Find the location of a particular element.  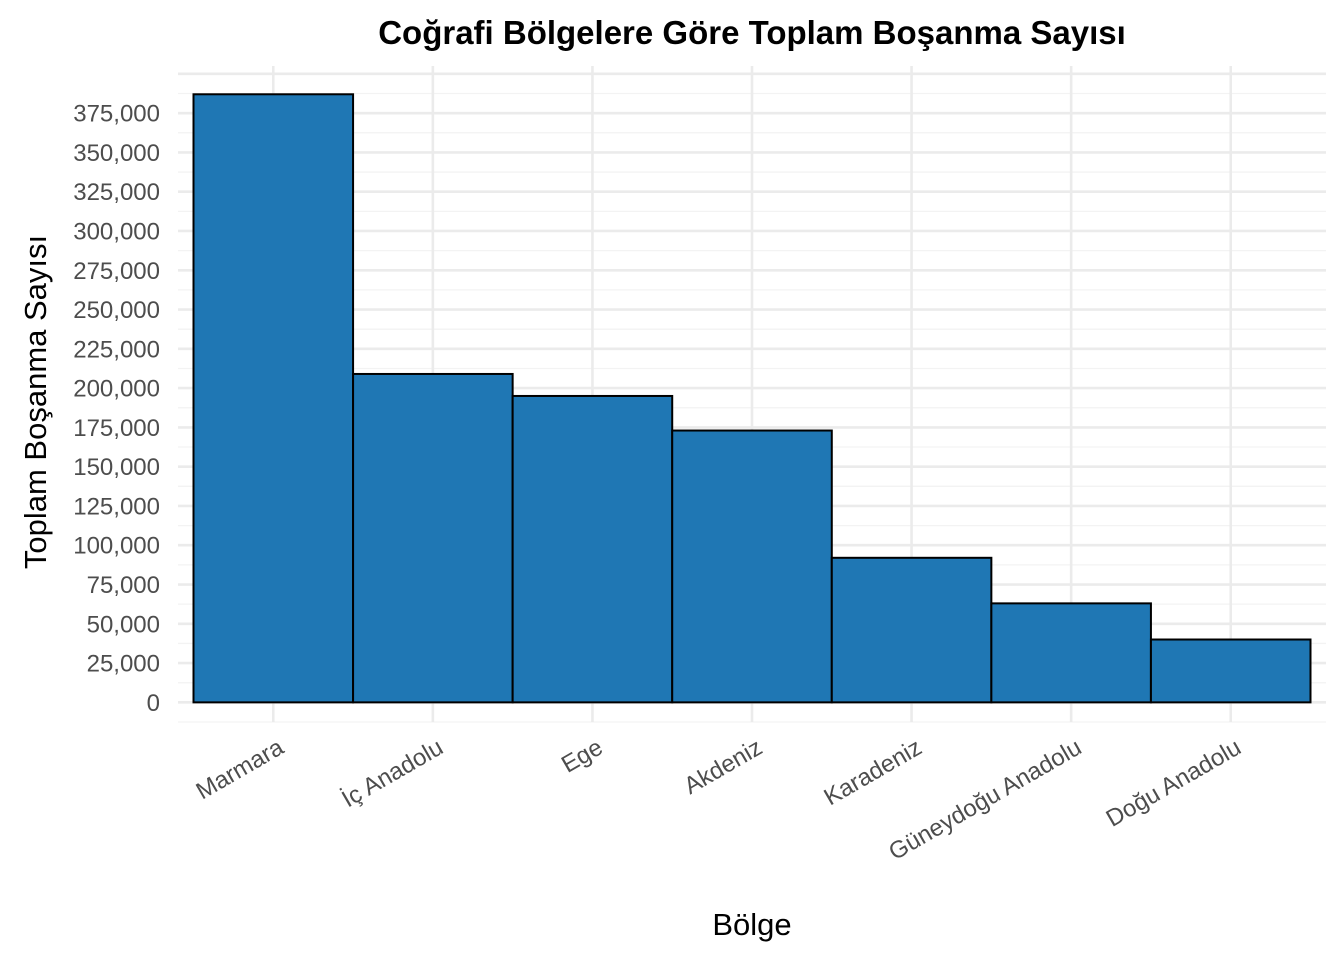

y-tick-label: 250,000 is located at coordinates (116, 310).